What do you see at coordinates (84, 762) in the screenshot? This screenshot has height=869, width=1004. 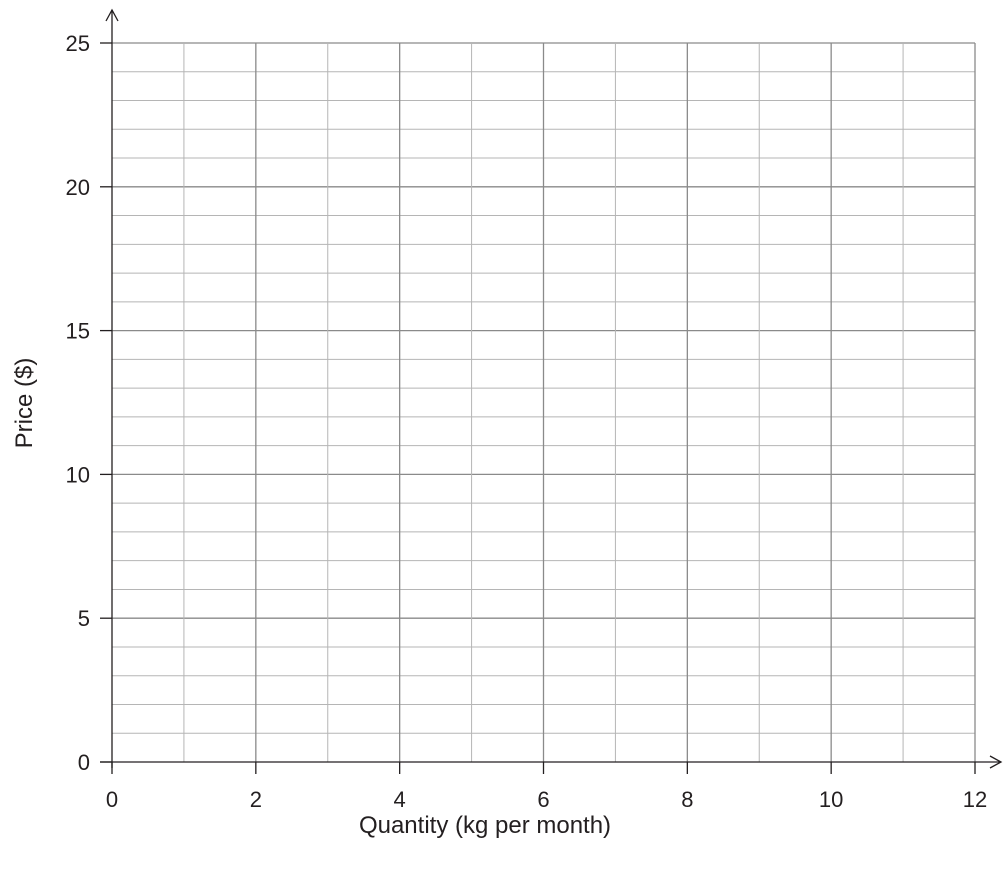 I see `y-tick-label: 0` at bounding box center [84, 762].